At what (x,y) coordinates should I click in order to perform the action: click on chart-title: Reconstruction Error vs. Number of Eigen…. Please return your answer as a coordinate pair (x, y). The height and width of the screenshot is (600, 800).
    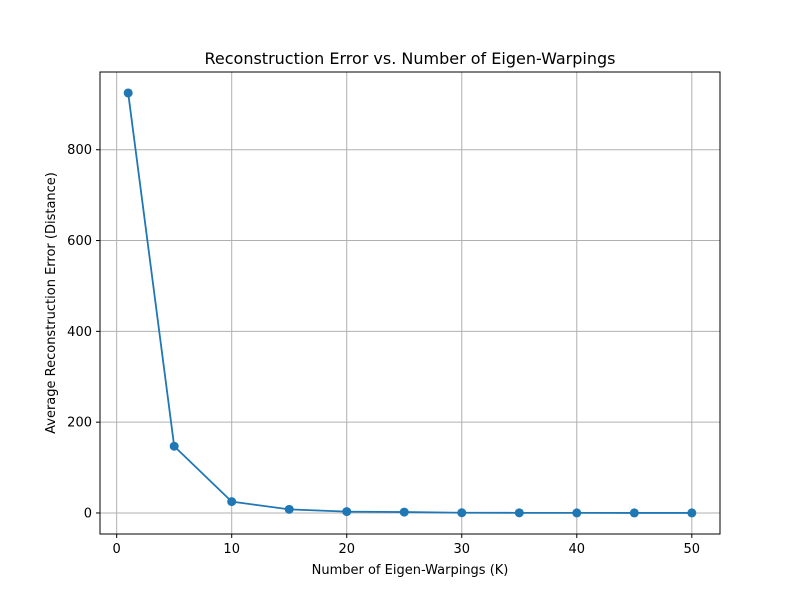
    Looking at the image, I should click on (410, 58).